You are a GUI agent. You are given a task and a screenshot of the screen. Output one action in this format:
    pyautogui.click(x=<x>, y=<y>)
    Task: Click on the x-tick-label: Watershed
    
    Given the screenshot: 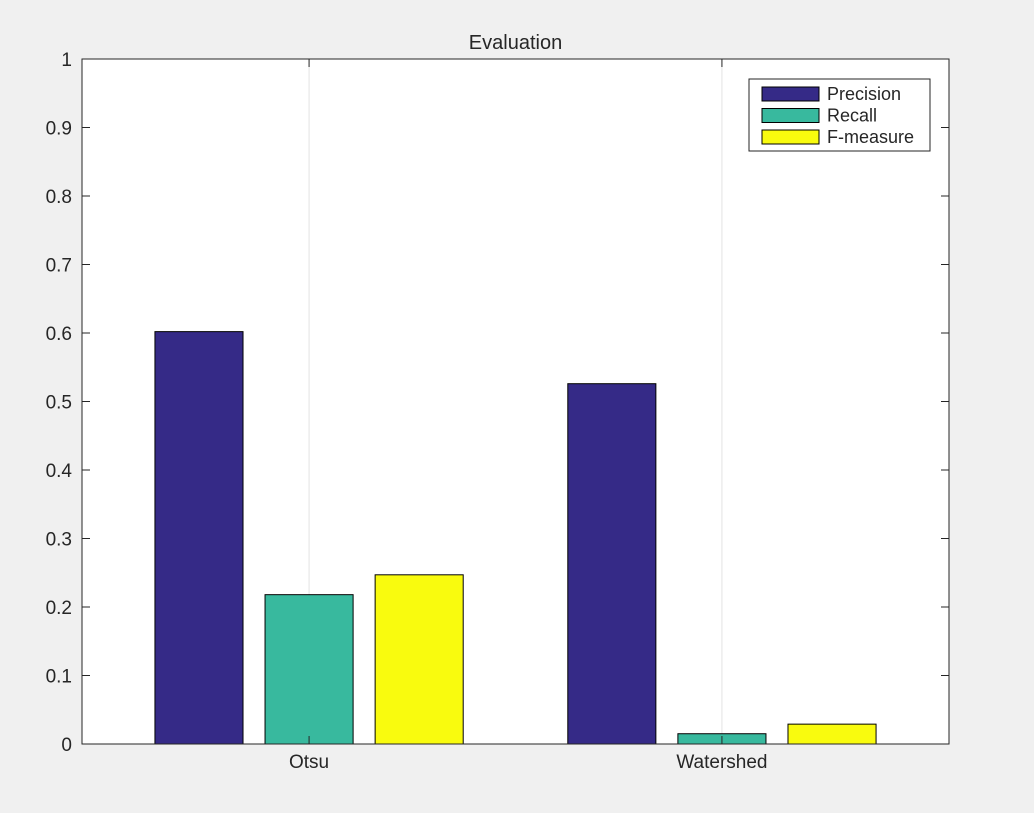 What is the action you would take?
    pyautogui.click(x=721, y=762)
    